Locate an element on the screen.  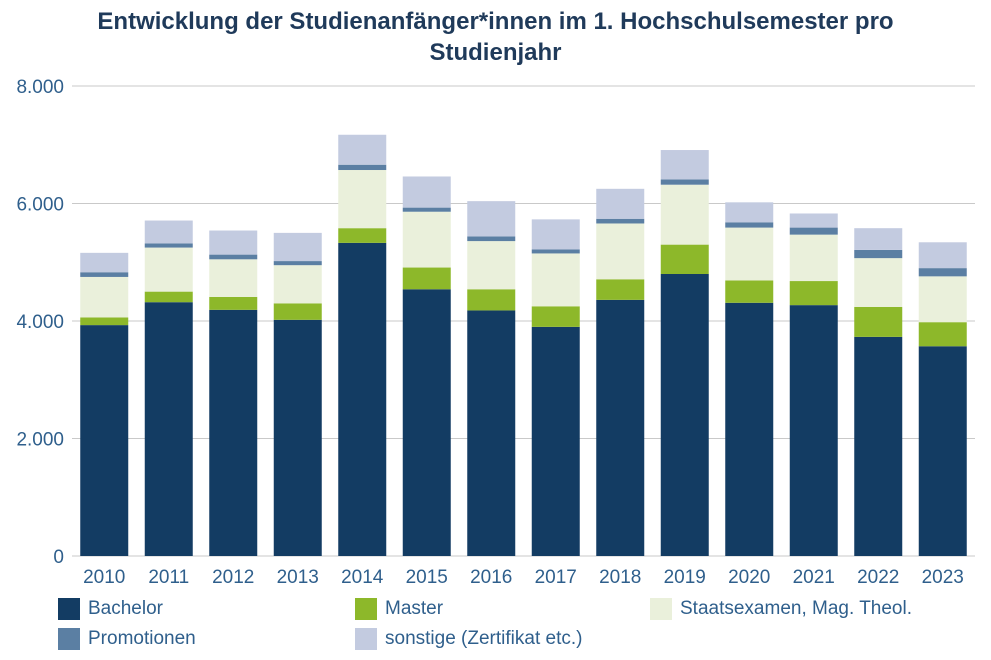
legend-label: Promotionen is located at coordinates (142, 638).